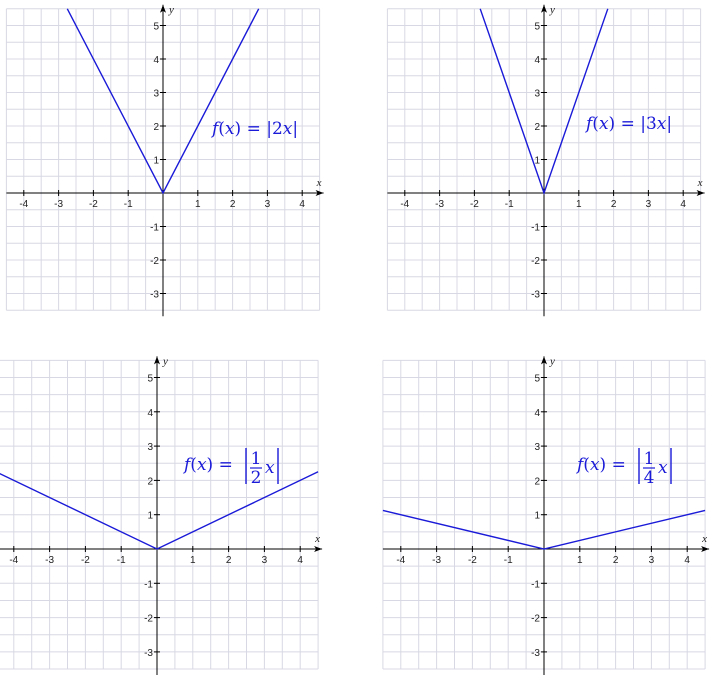  What do you see at coordinates (256, 478) in the screenshot?
I see `fraction-denominator: 2` at bounding box center [256, 478].